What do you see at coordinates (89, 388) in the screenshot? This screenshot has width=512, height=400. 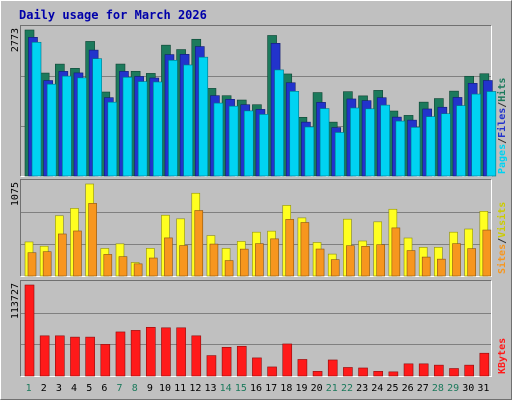 I see `x-label-day-5: 5` at bounding box center [89, 388].